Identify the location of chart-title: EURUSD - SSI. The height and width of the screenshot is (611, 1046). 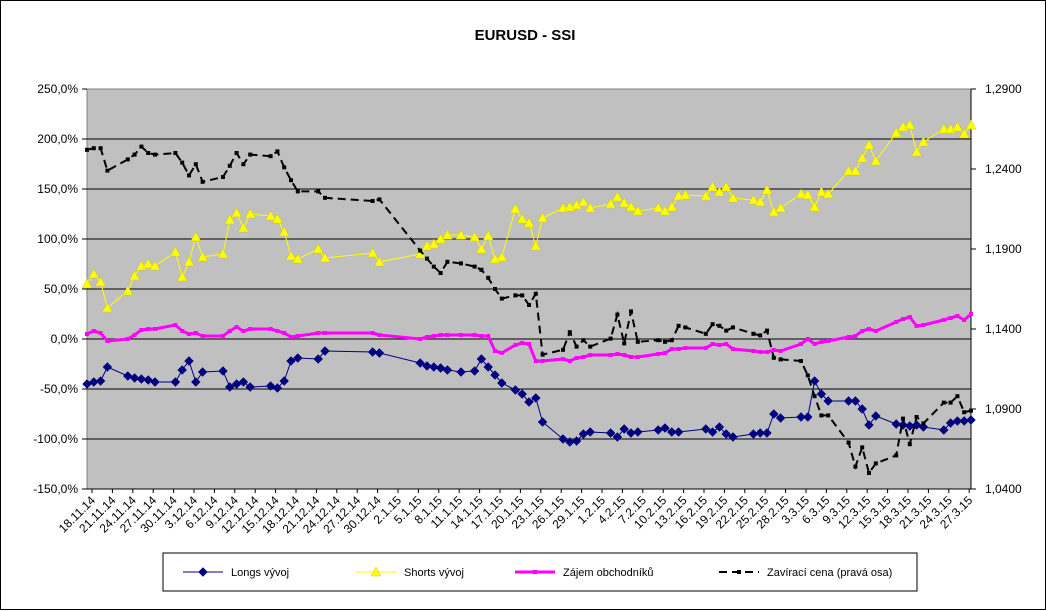
(525, 35).